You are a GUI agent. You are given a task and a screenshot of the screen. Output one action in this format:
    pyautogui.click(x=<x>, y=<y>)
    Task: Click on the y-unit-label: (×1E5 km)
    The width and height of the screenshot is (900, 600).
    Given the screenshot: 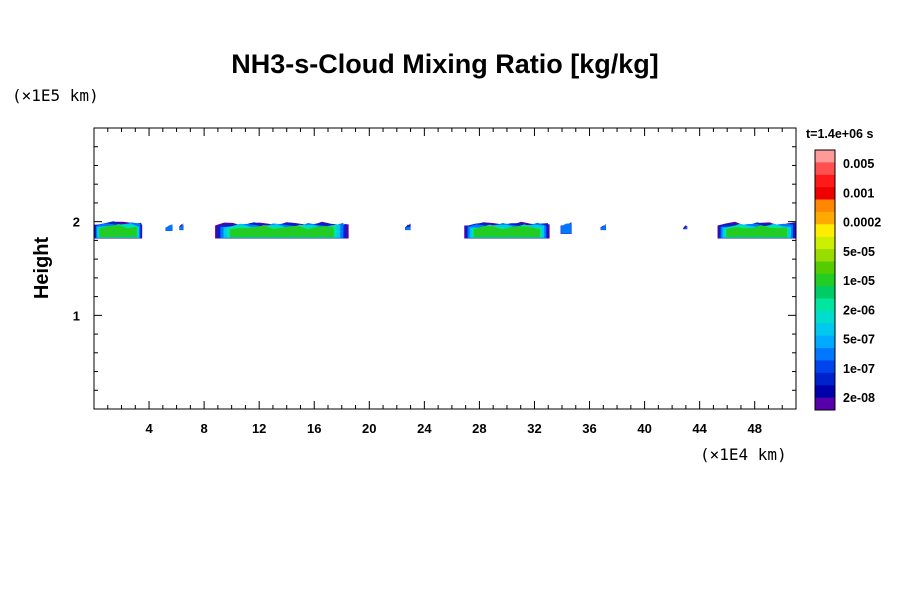 What is the action you would take?
    pyautogui.click(x=55, y=95)
    